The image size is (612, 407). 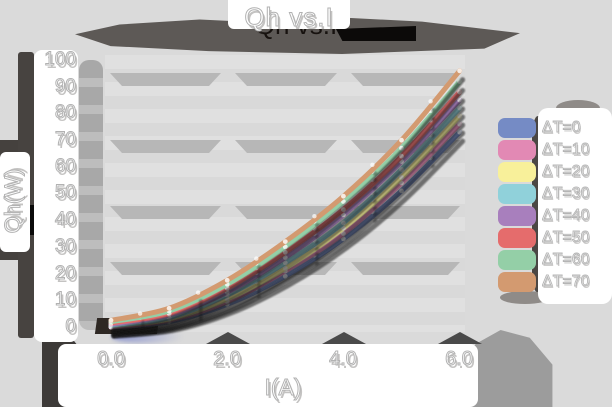 I want to click on x-tick-label: 6.0, so click(x=459, y=359).